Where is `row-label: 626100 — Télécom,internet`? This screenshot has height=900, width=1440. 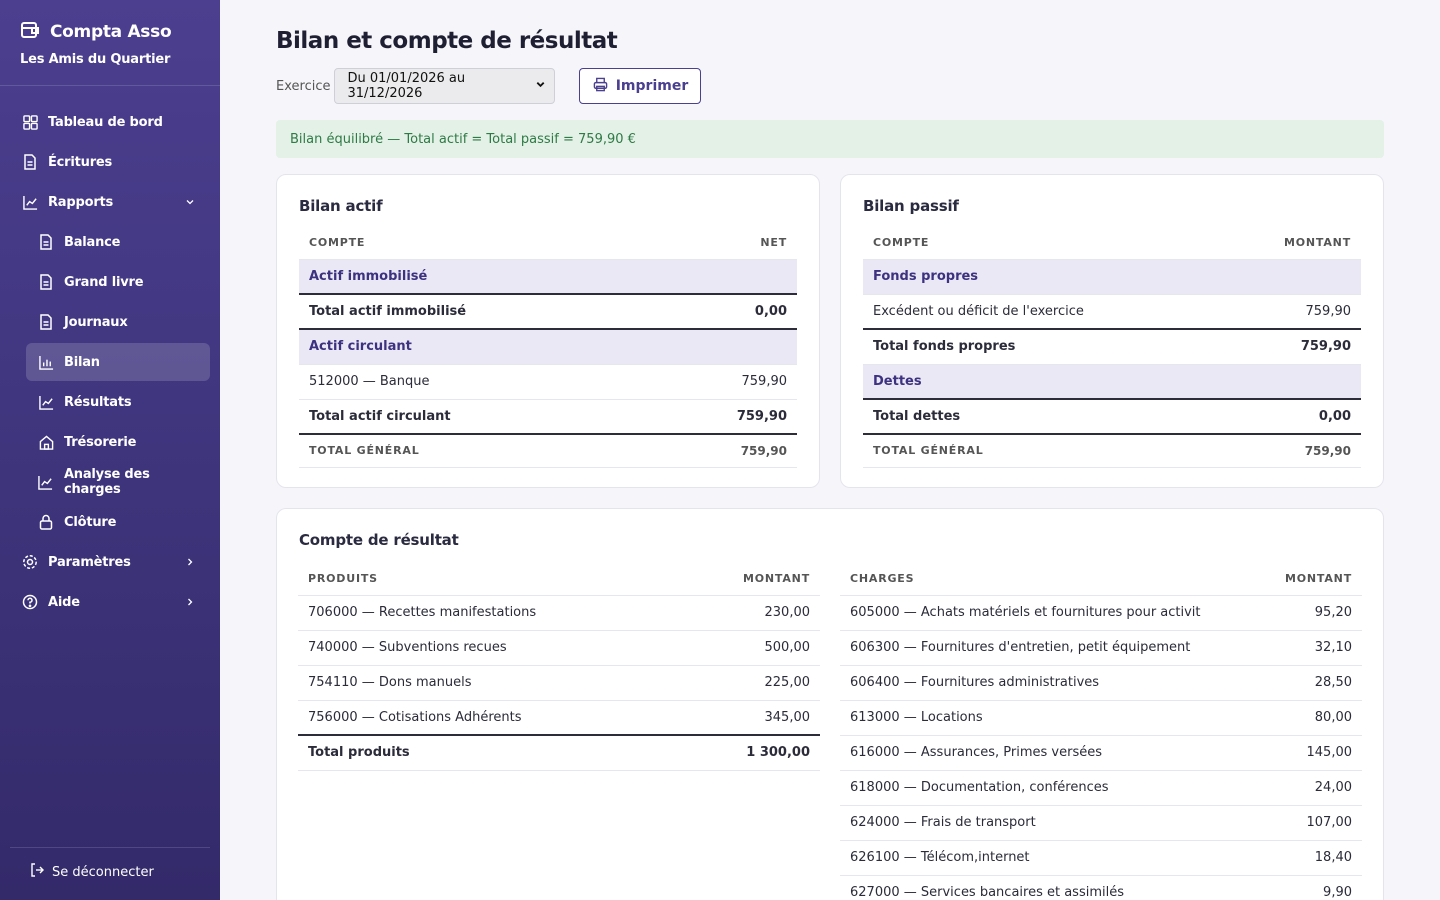
row-label: 626100 — Télécom,internet is located at coordinates (1051, 858).